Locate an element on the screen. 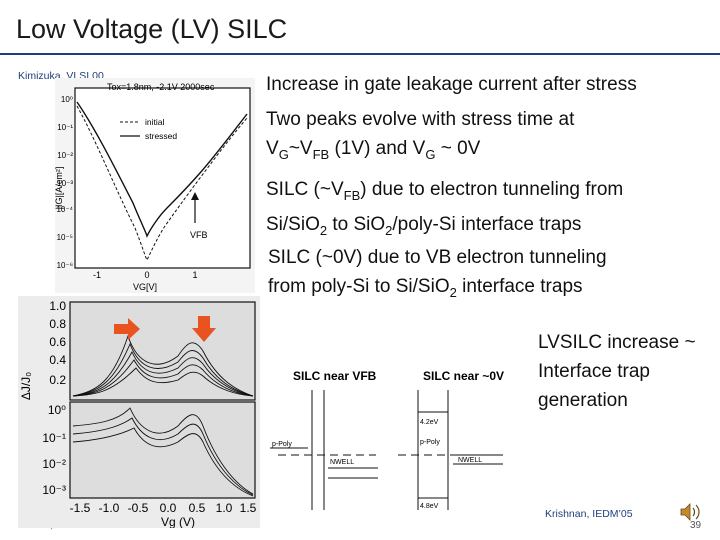  slide-title: Low Voltage (LV) SILC is located at coordinates (152, 29).